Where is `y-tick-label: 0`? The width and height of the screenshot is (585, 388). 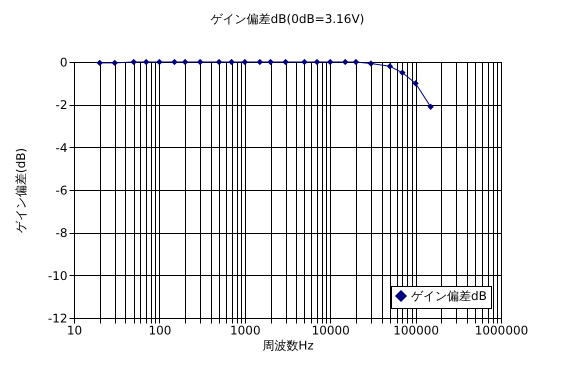
y-tick-label: 0 is located at coordinates (64, 63).